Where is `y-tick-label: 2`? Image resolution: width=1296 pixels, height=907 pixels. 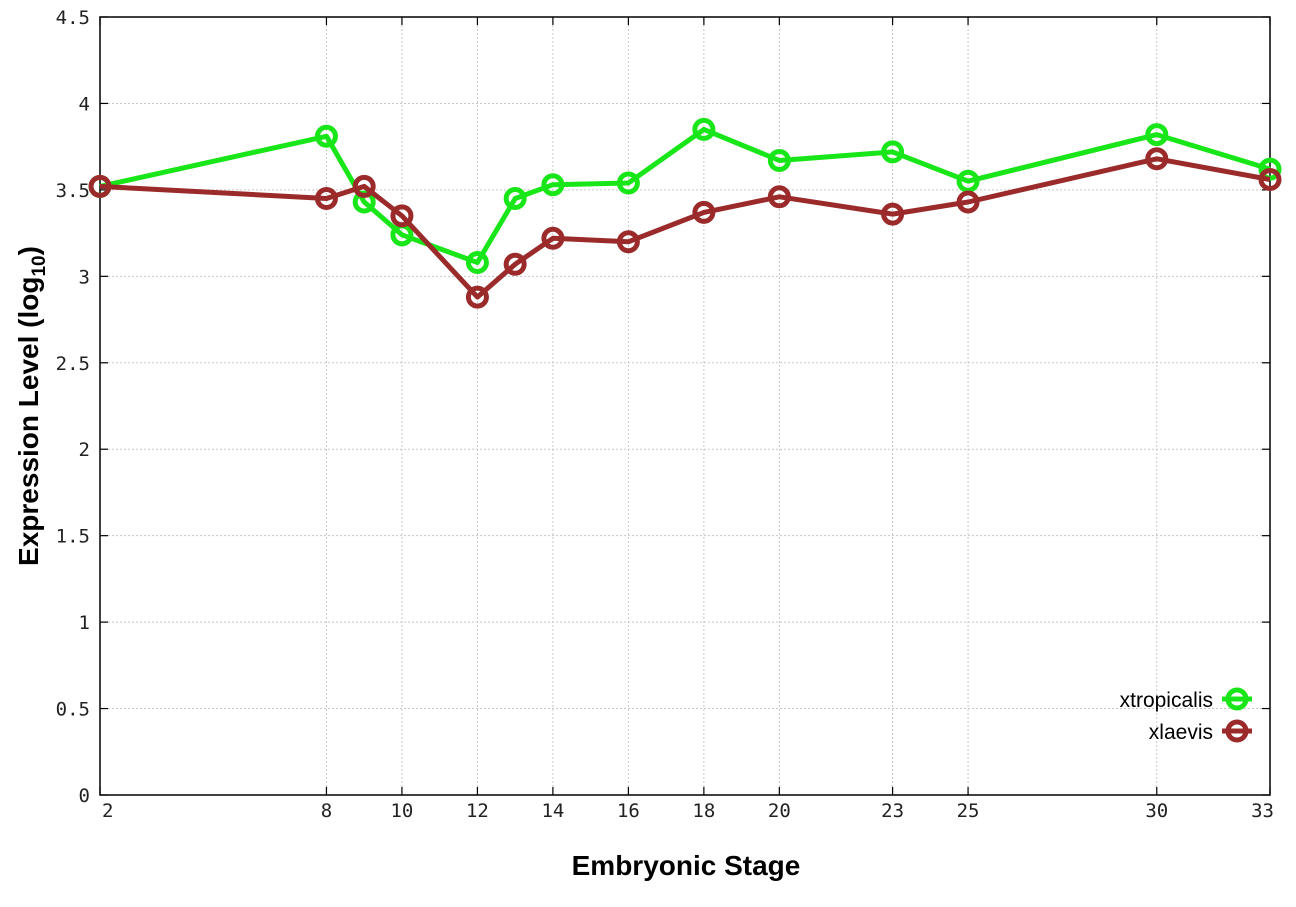 y-tick-label: 2 is located at coordinates (84, 450).